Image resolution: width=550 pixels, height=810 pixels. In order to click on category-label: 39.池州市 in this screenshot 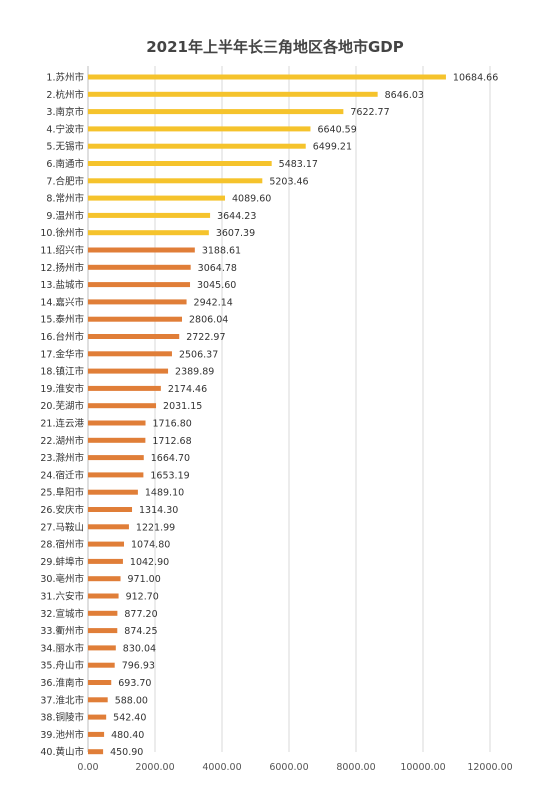, I will do `click(62, 735)`.